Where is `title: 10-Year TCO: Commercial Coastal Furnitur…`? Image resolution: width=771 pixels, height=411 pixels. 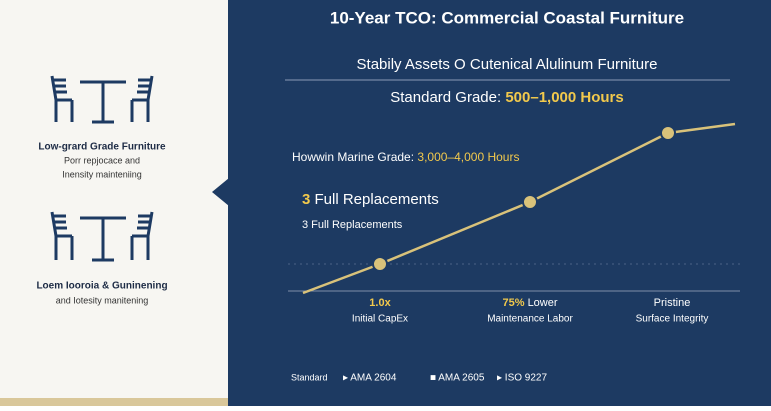
title: 10-Year TCO: Commercial Coastal Furnitur… is located at coordinates (507, 17).